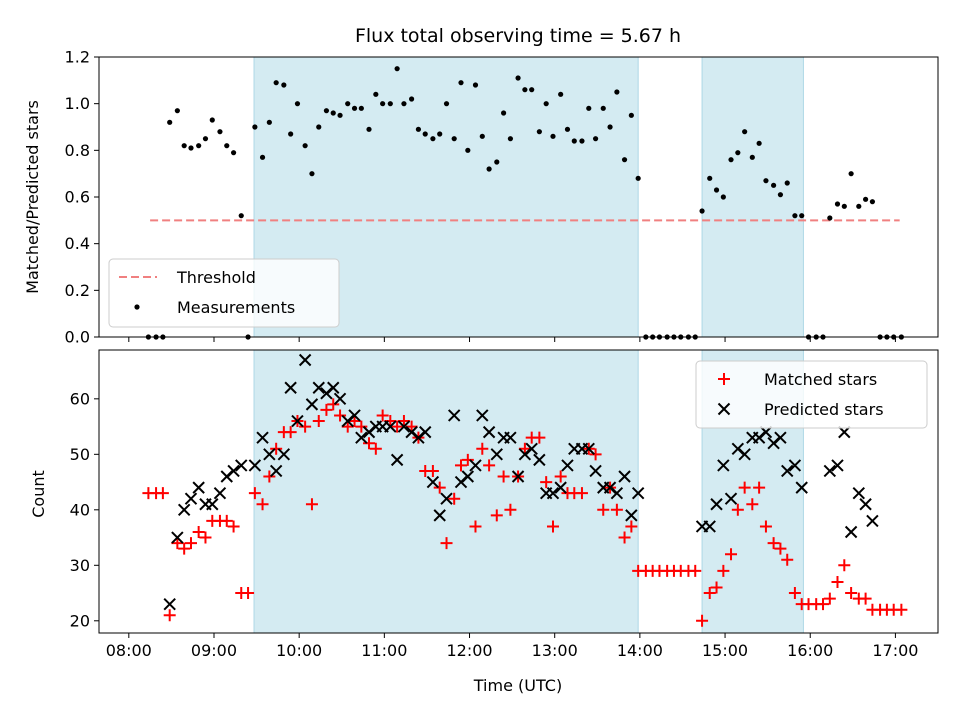 Image resolution: width=960 pixels, height=720 pixels. Describe the element at coordinates (895, 650) in the screenshot. I see `x-tick-label: 17:00` at that location.